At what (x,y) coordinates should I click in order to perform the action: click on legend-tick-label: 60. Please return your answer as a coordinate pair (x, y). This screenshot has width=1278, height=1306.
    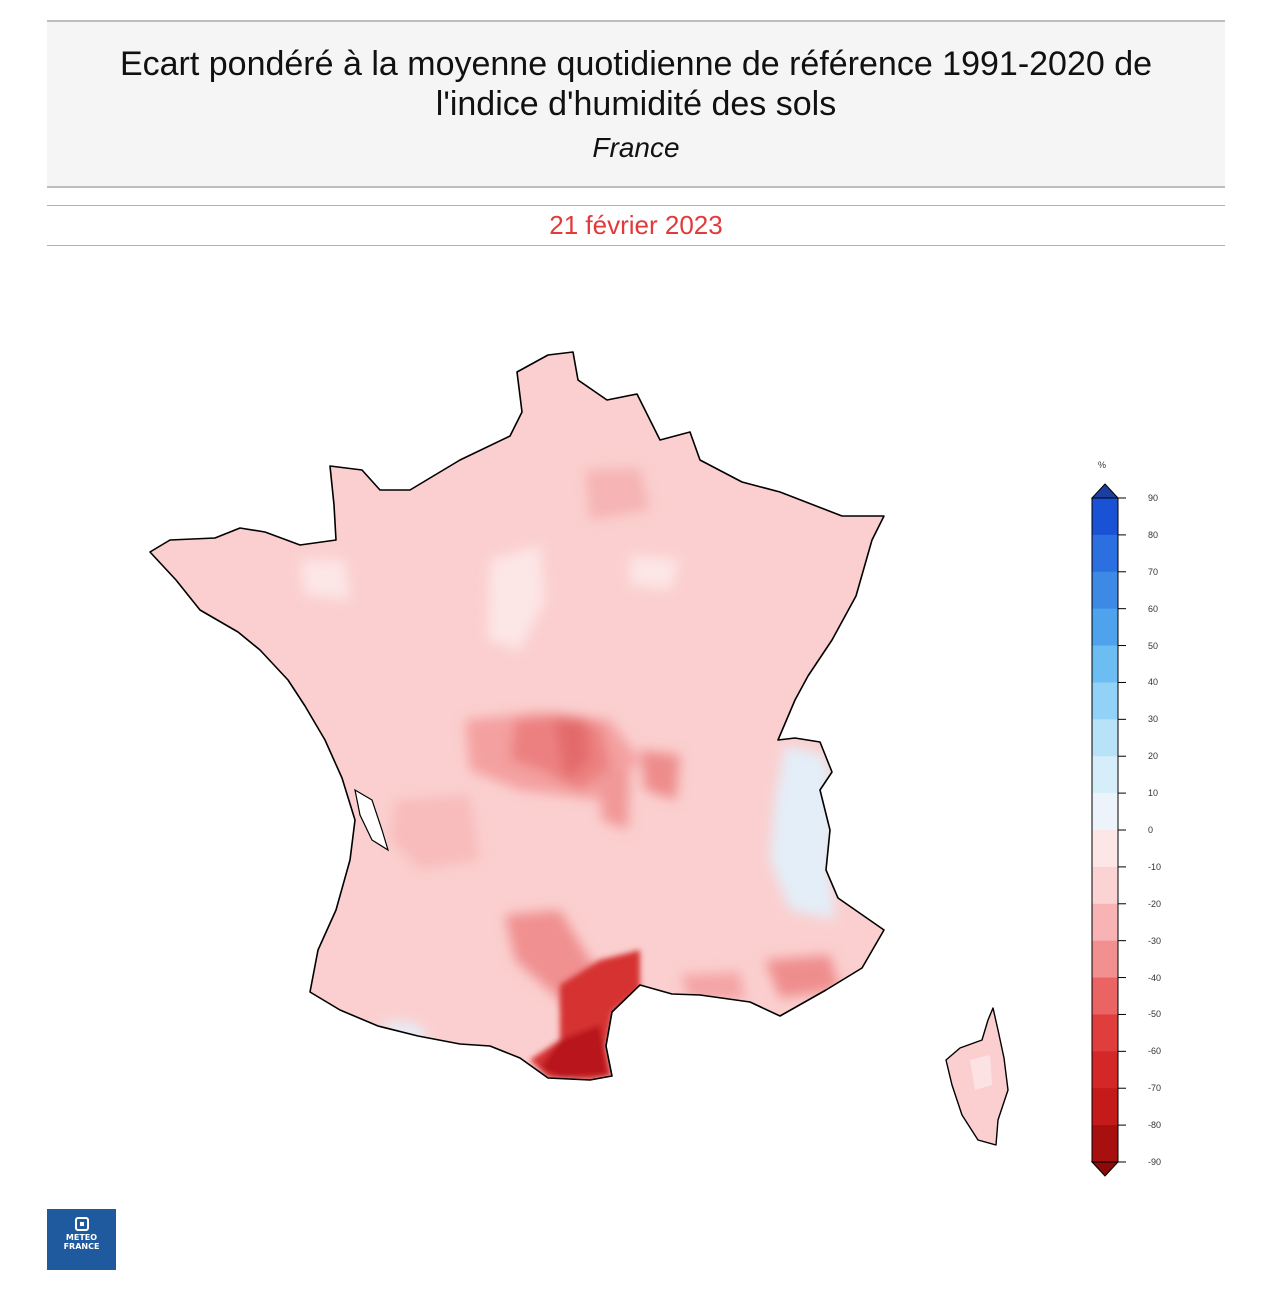
    Looking at the image, I should click on (1153, 608).